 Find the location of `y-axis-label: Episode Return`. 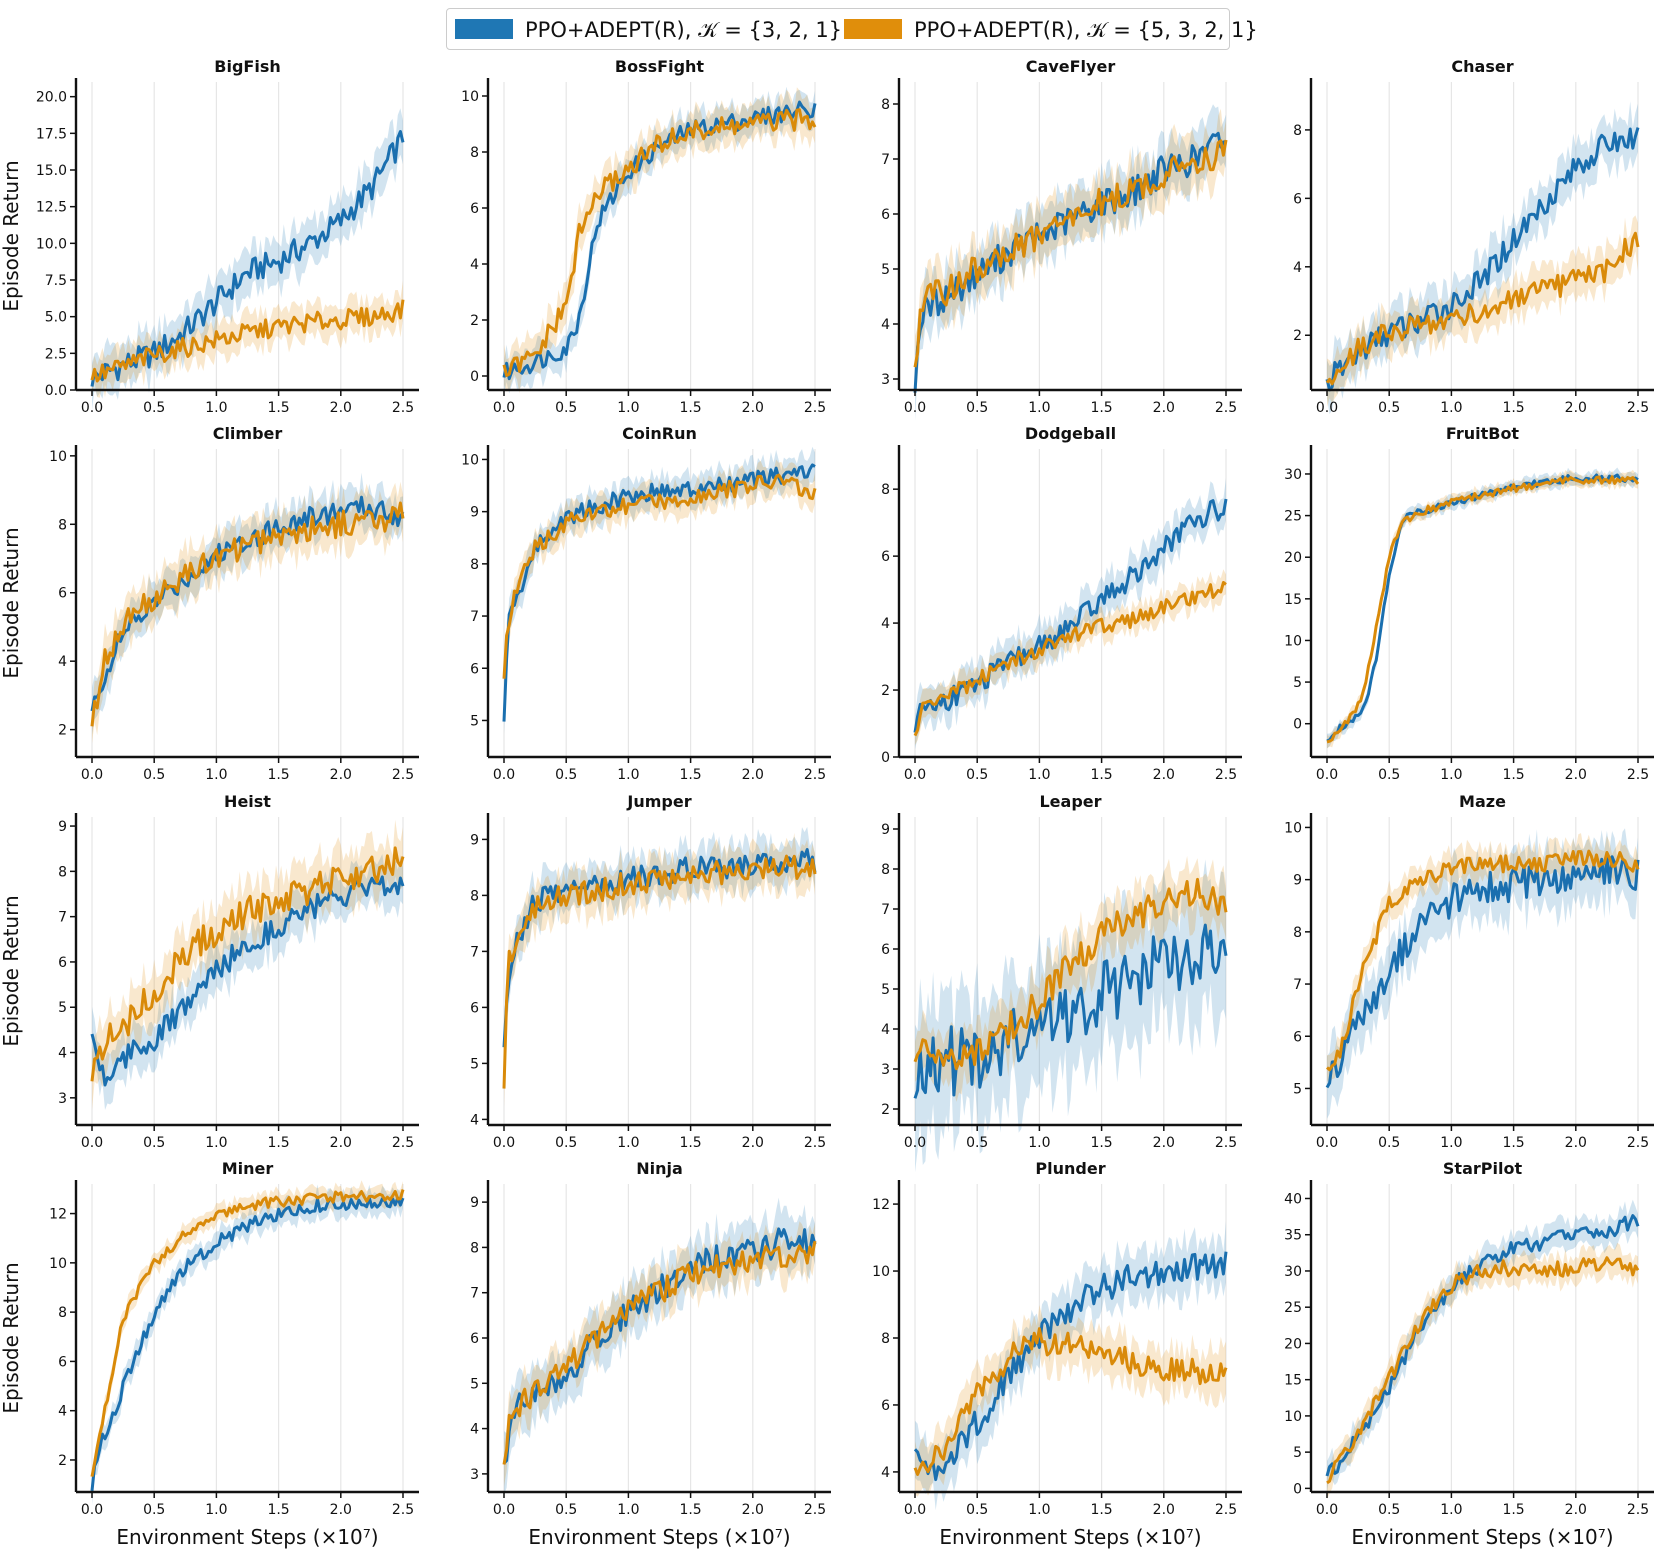

y-axis-label: Episode Return is located at coordinates (11, 602).